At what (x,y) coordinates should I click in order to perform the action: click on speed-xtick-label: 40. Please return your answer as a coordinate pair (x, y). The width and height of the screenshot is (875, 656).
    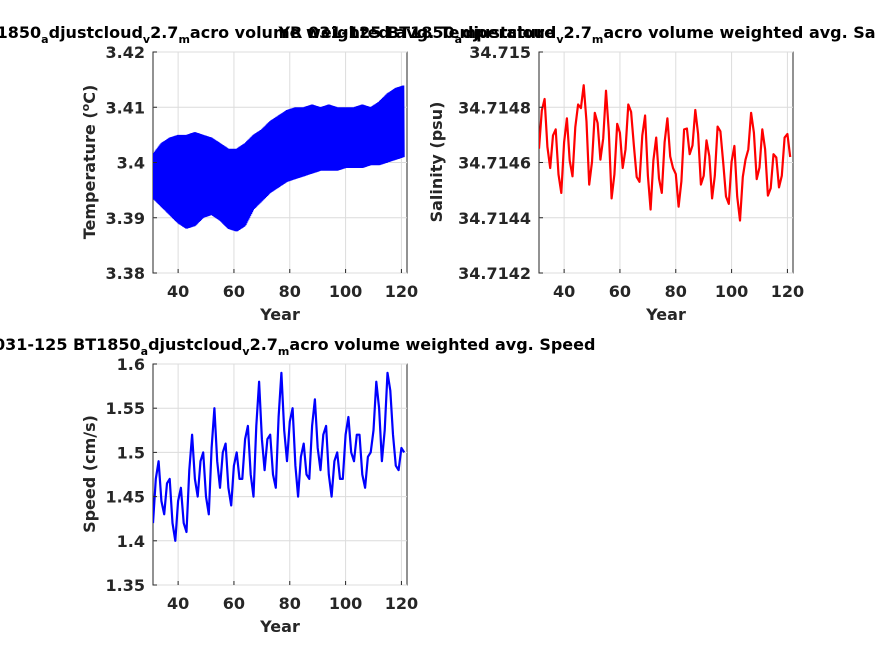
    Looking at the image, I should click on (178, 603).